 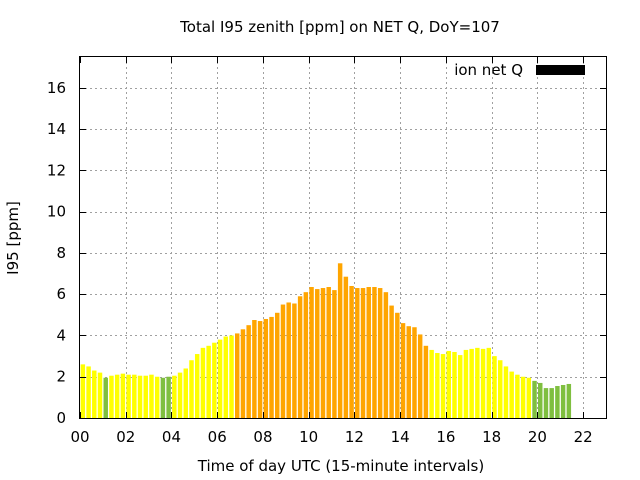 I want to click on legend-label: ion net Q, so click(x=488, y=70).